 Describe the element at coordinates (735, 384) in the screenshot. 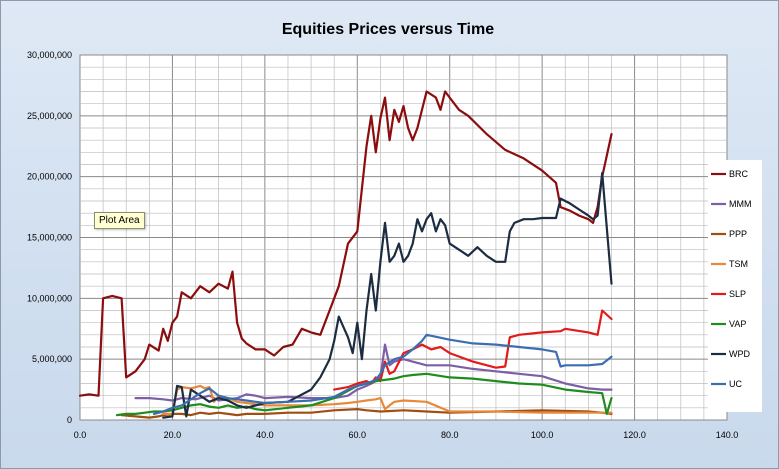

I see `legend-label: UC` at that location.